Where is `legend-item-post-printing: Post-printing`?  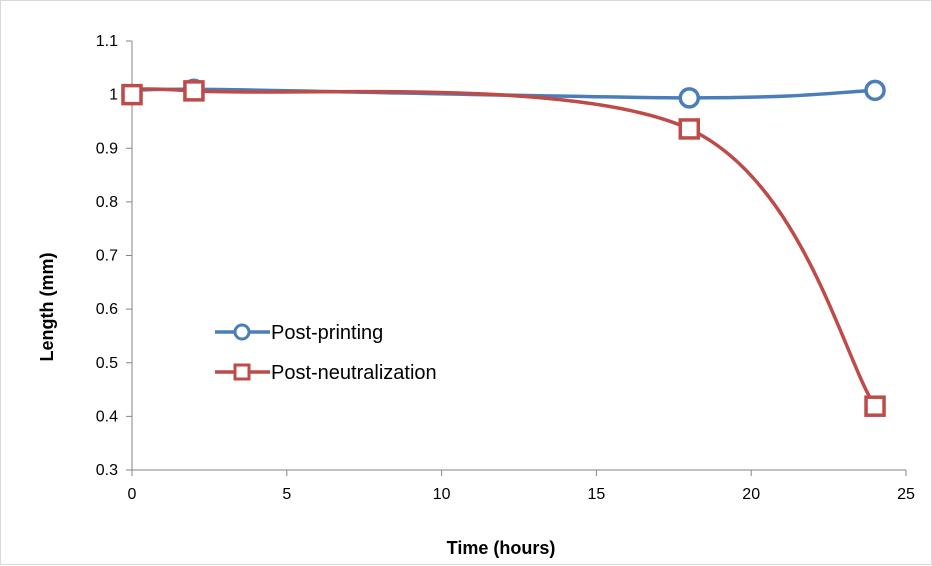 legend-item-post-printing: Post-printing is located at coordinates (299, 333).